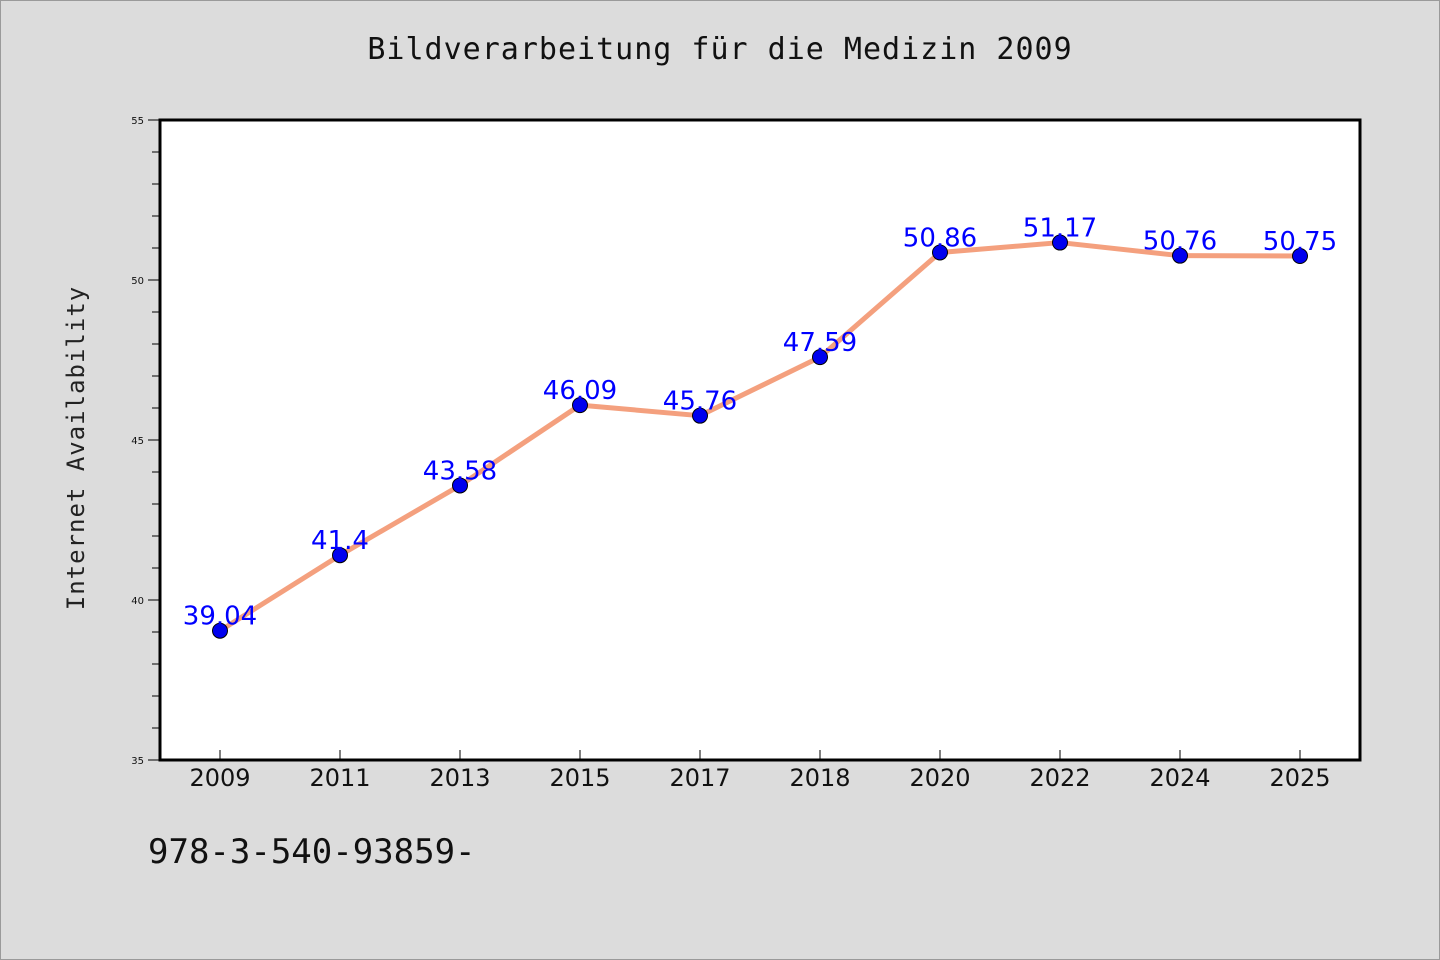 This screenshot has width=1440, height=960. What do you see at coordinates (580, 391) in the screenshot?
I see `data-label: 46.09` at bounding box center [580, 391].